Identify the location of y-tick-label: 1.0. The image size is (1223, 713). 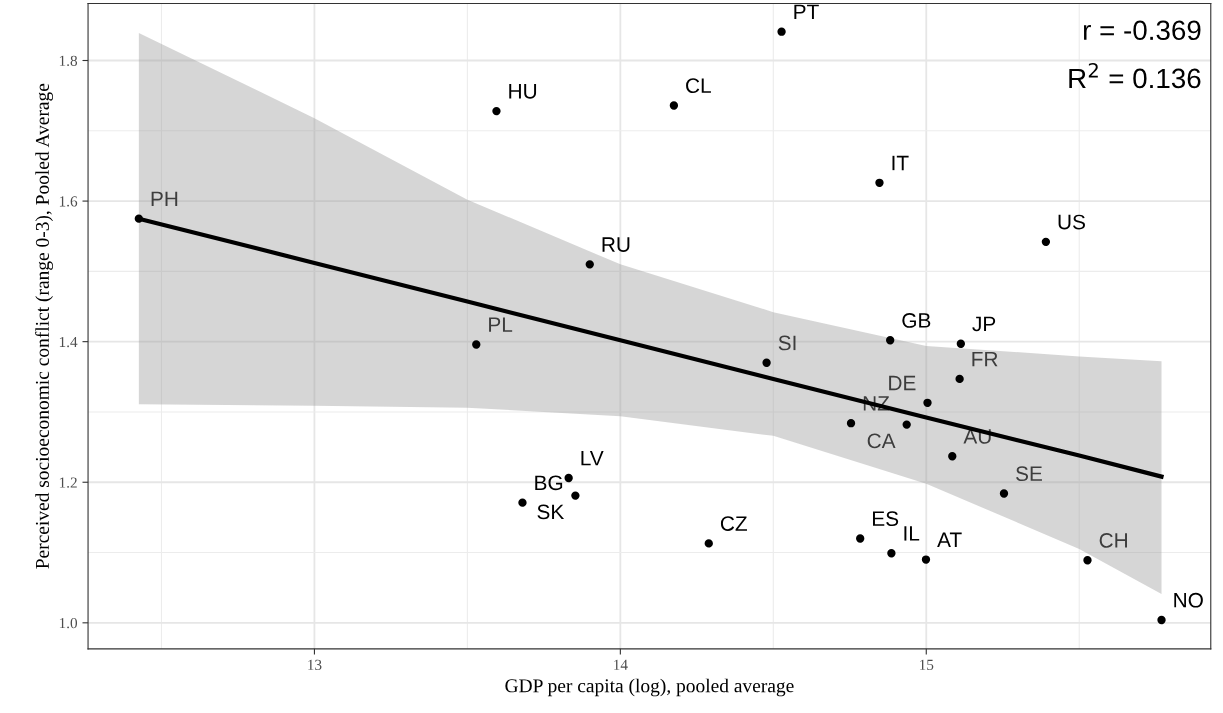
(68, 623).